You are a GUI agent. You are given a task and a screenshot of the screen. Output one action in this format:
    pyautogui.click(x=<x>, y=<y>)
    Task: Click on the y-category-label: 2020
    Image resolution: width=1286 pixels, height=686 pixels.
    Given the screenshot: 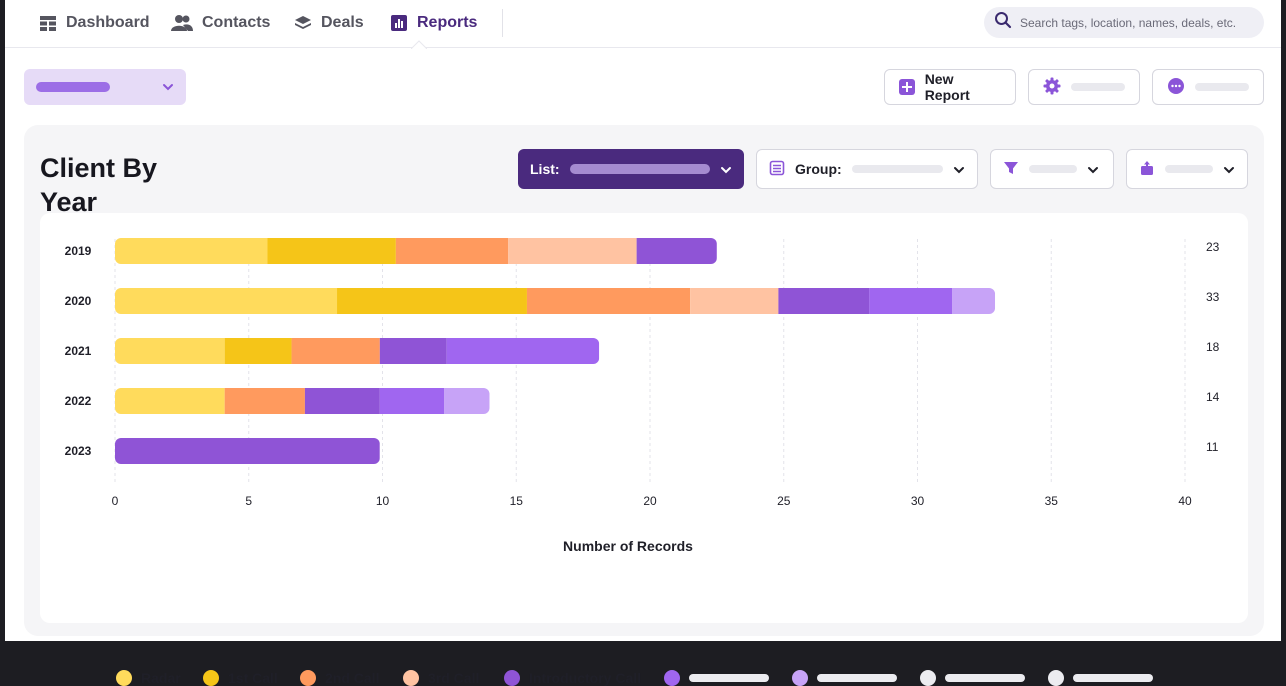 What is the action you would take?
    pyautogui.click(x=78, y=301)
    